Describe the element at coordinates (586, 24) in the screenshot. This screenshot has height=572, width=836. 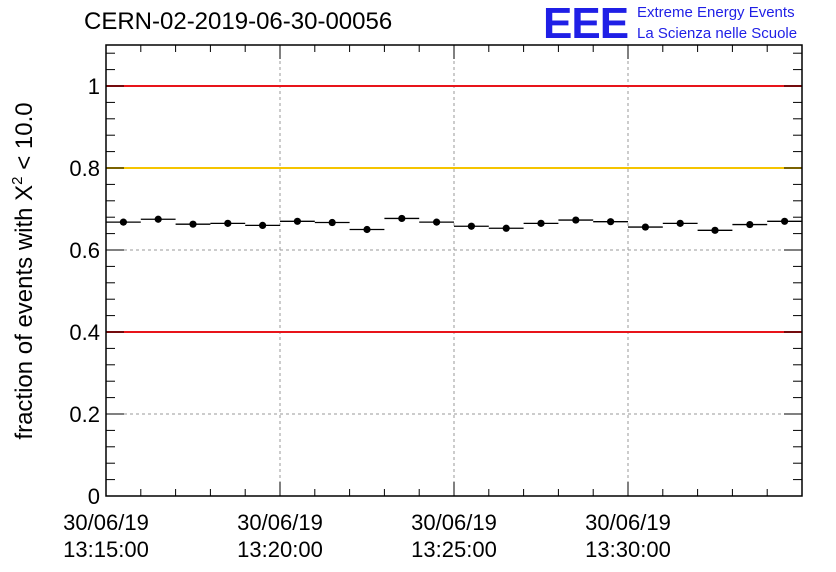
I see `eee-logo-mark: EEE` at that location.